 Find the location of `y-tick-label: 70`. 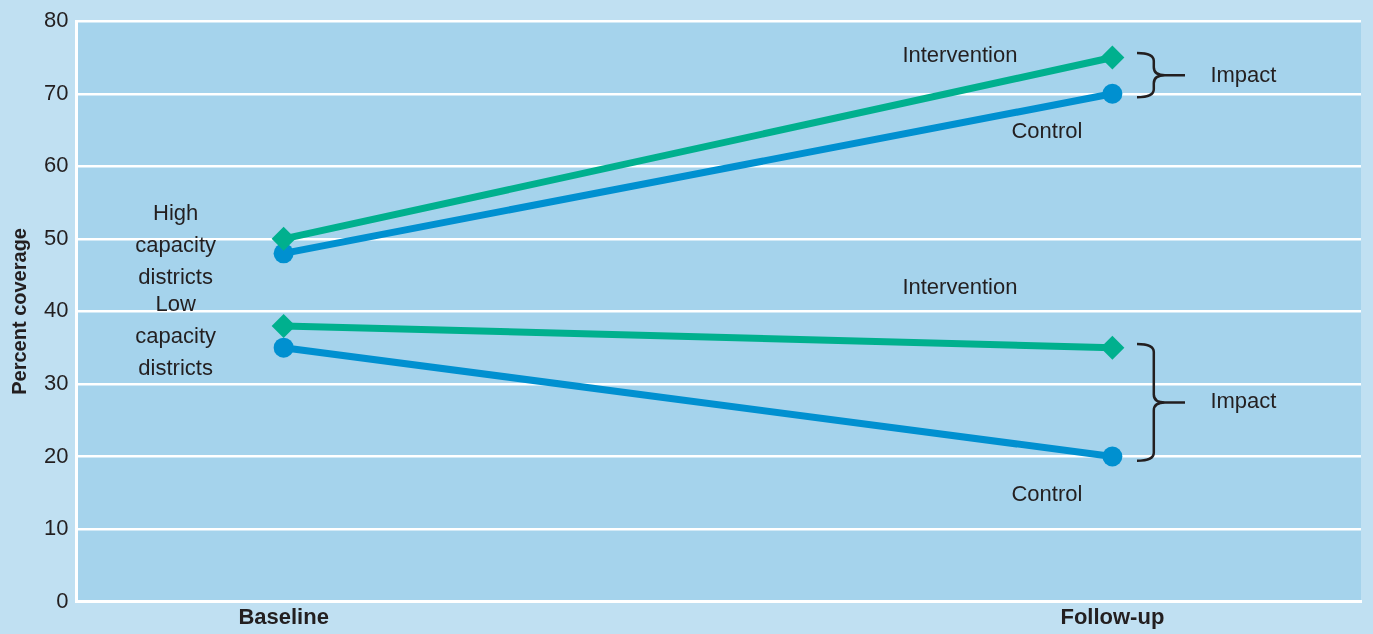

y-tick-label: 70 is located at coordinates (56, 92).